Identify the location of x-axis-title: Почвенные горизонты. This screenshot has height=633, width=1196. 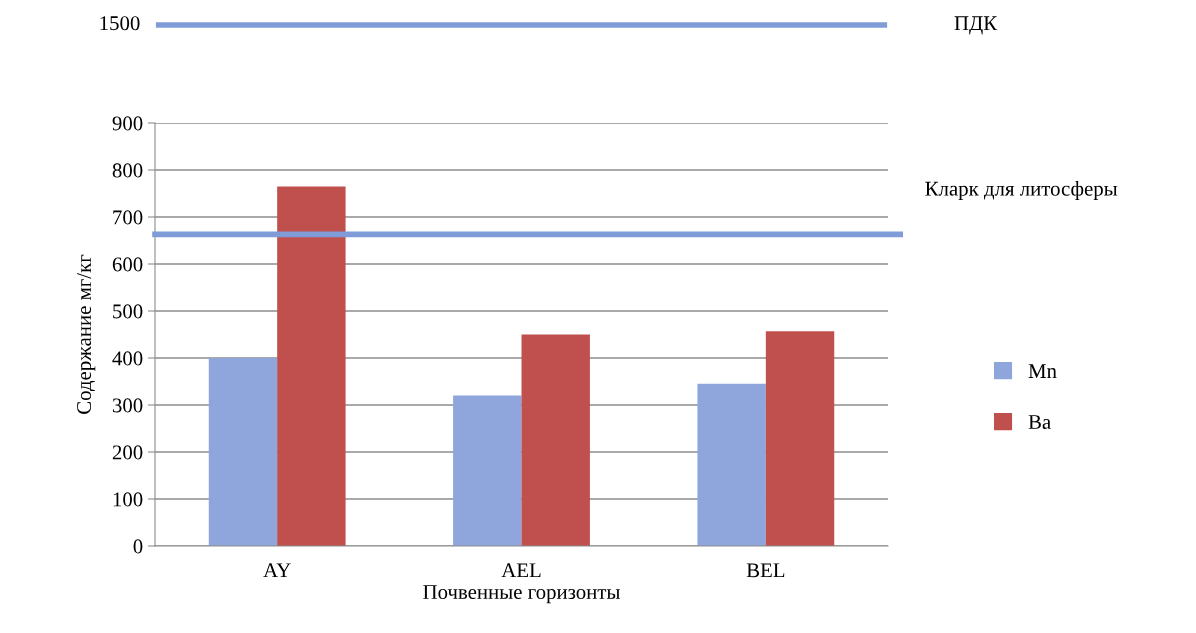
(521, 594).